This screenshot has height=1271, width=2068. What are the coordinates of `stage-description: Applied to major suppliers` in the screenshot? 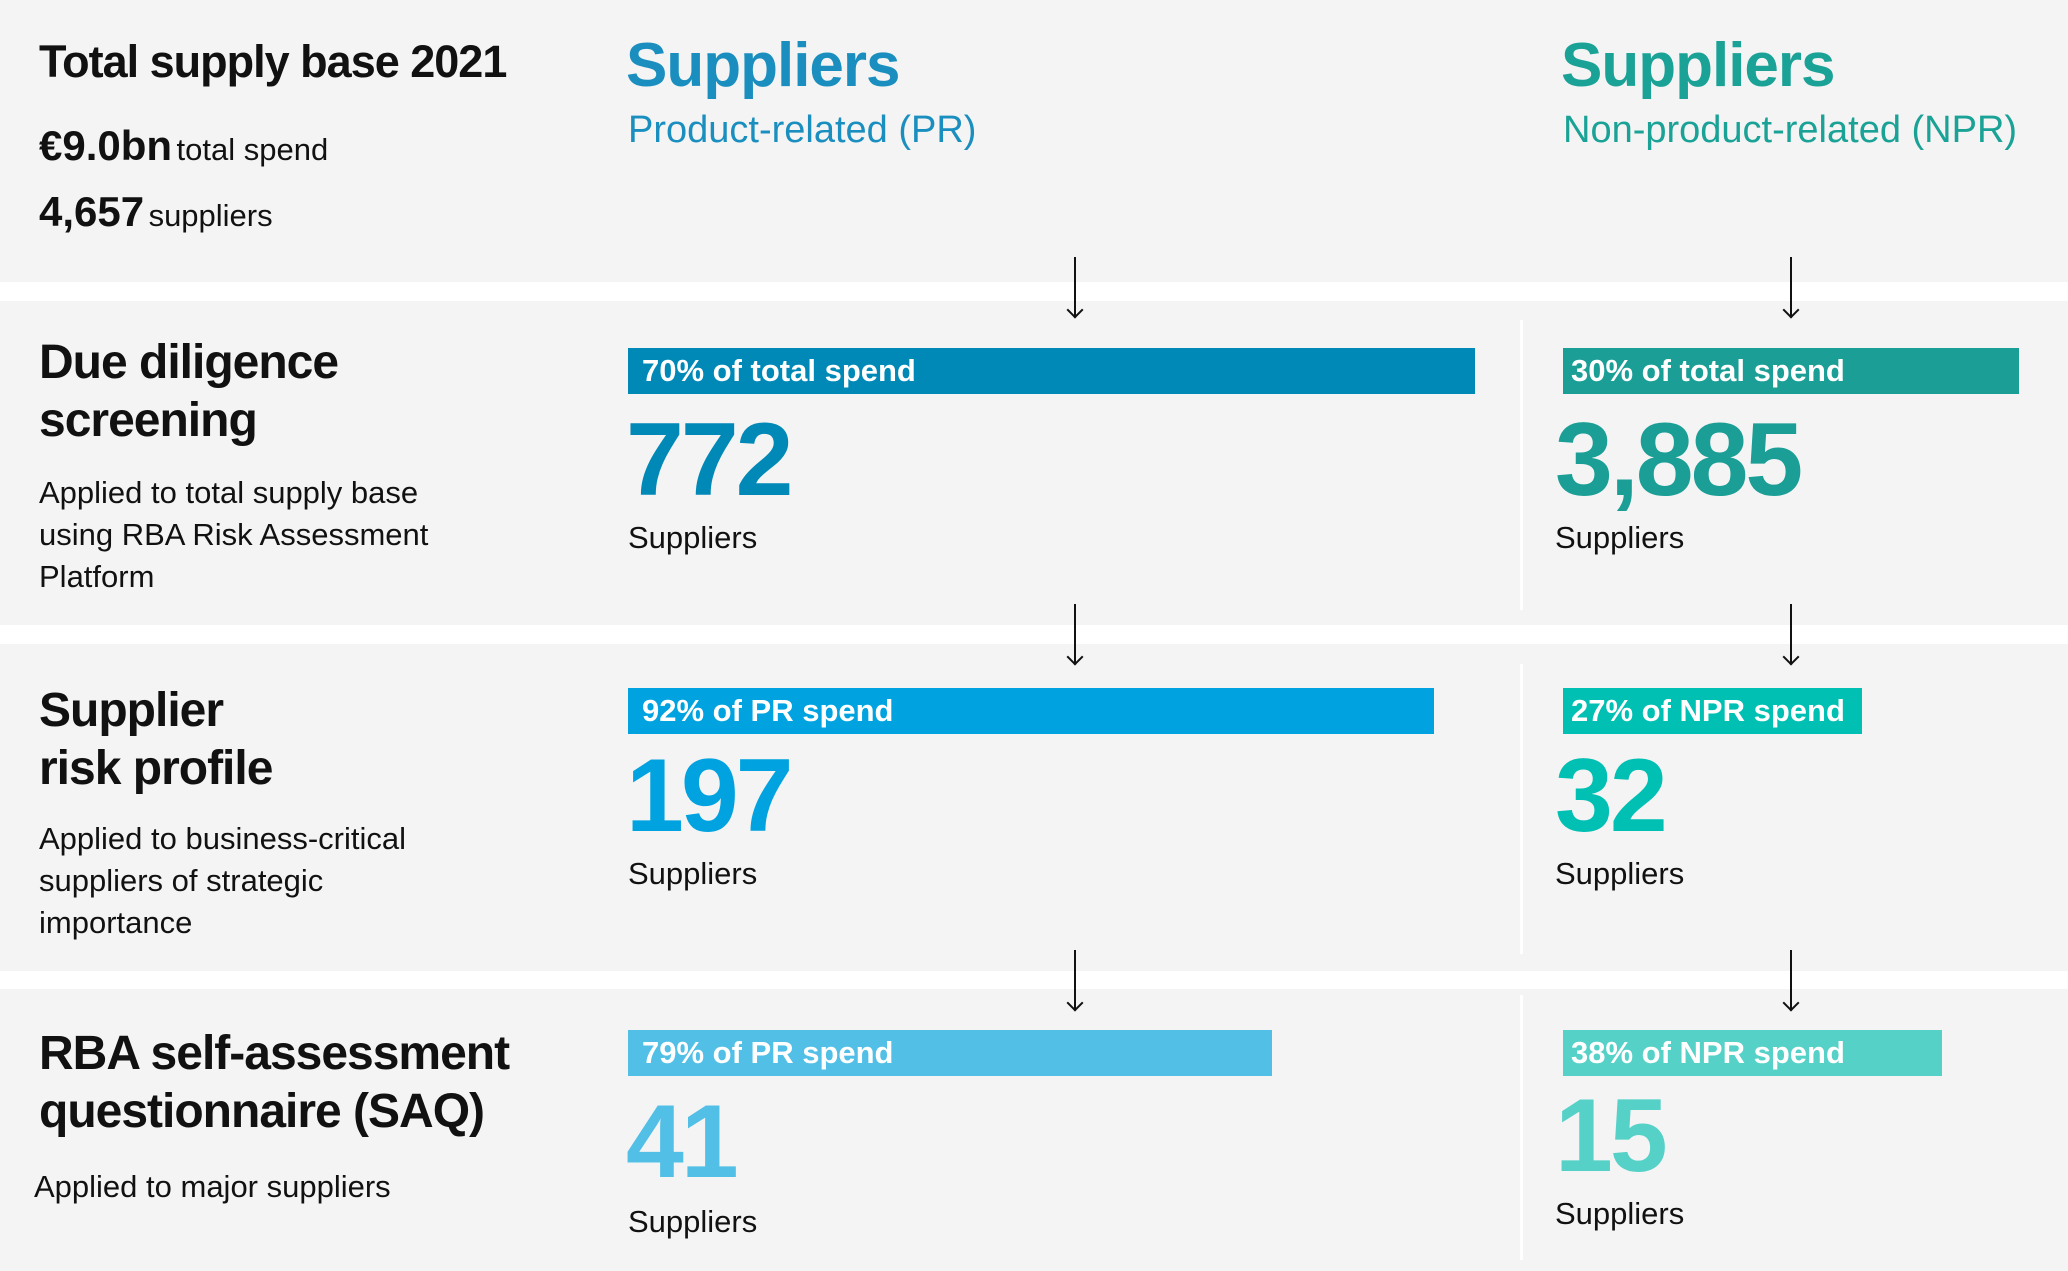 It's located at (212, 1187).